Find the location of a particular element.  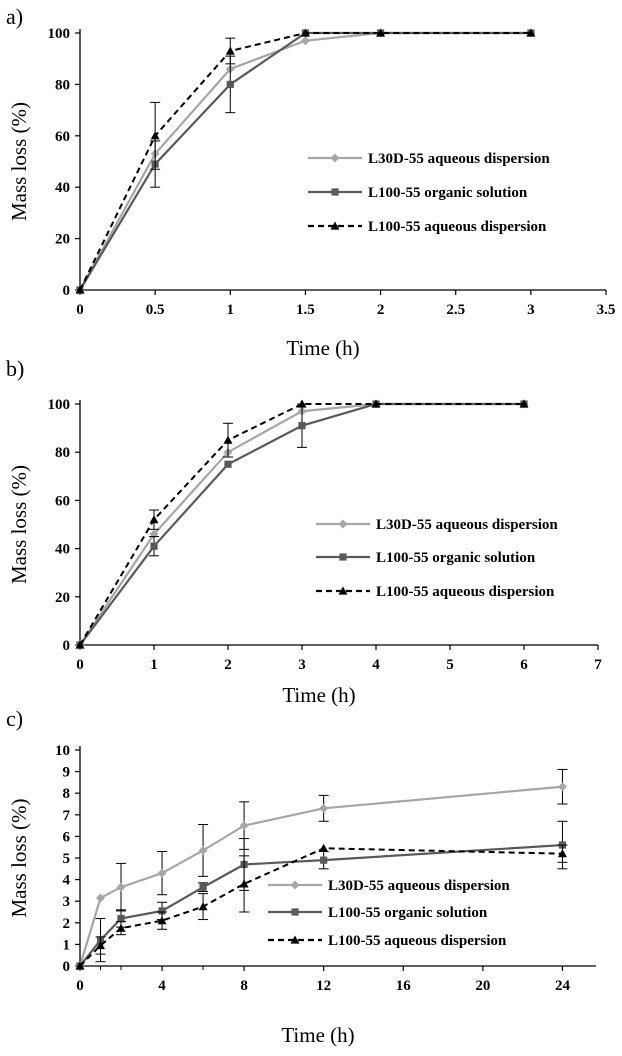

y-tick-label: 7 is located at coordinates (67, 816).